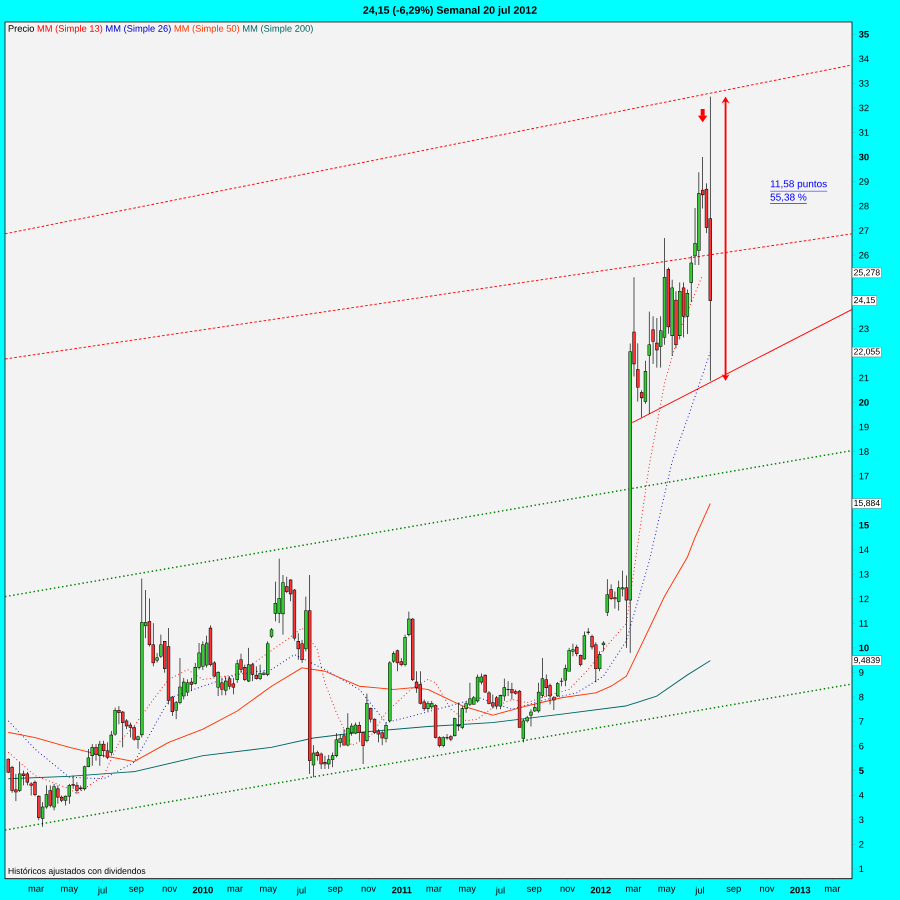  What do you see at coordinates (864, 206) in the screenshot?
I see `y-tick-label: 28` at bounding box center [864, 206].